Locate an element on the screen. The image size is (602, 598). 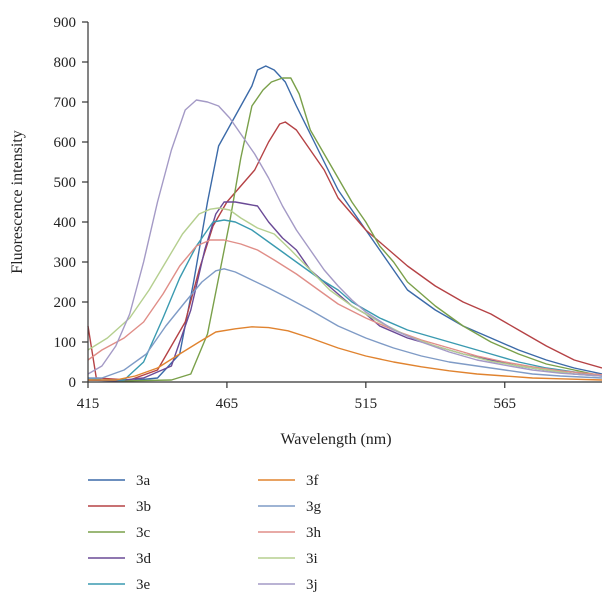
legend-item-3h: 3h is located at coordinates (290, 533).